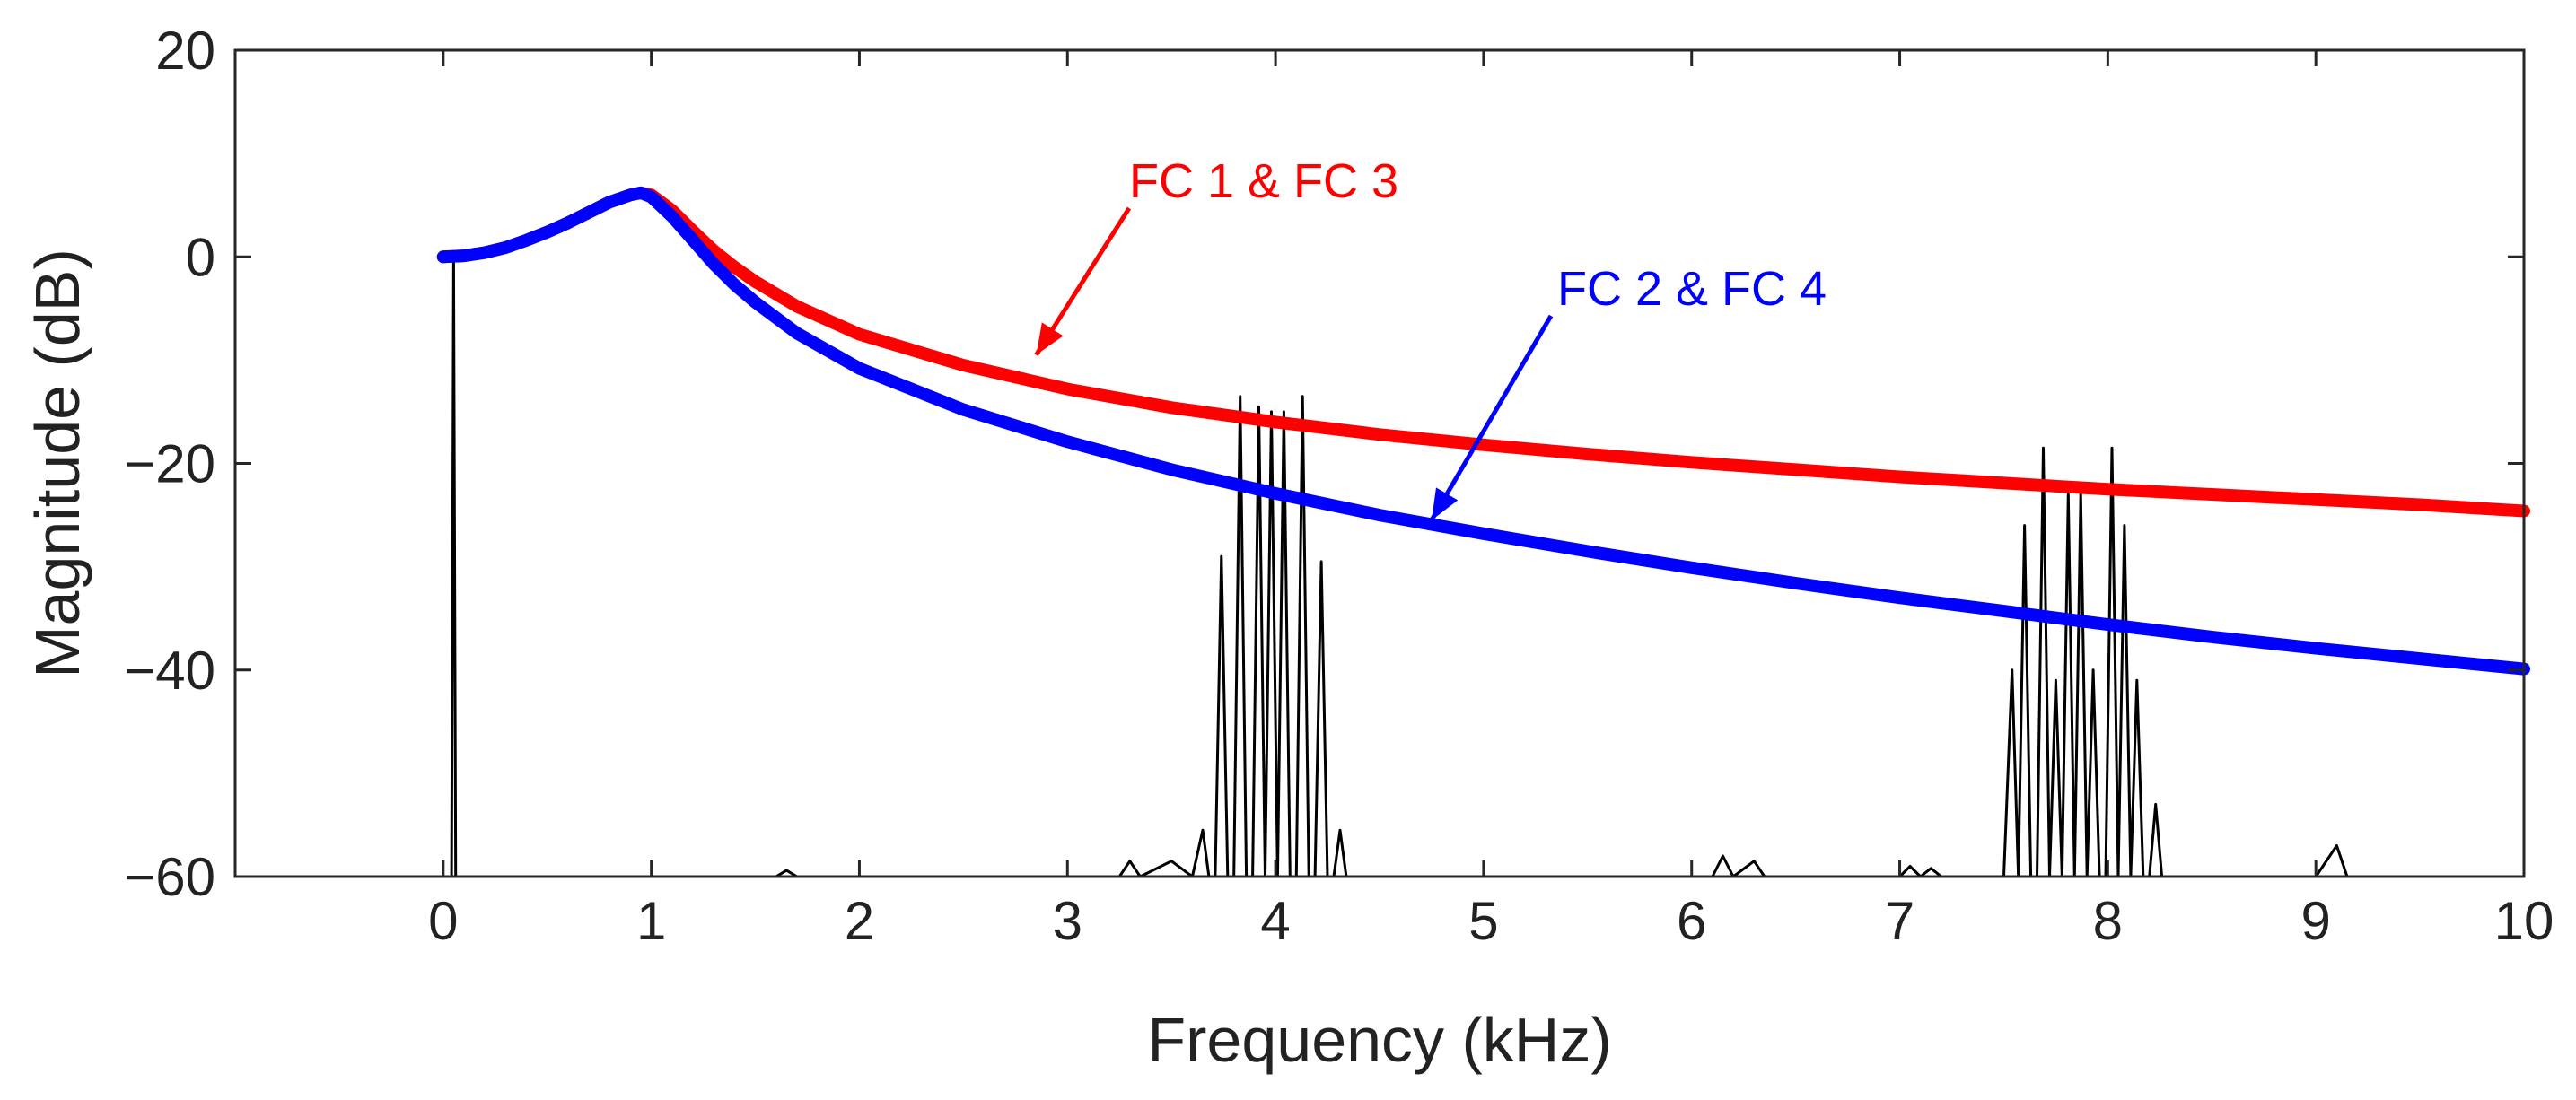 The width and height of the screenshot is (2576, 1100). What do you see at coordinates (169, 464) in the screenshot?
I see `y-tick-label: −20` at bounding box center [169, 464].